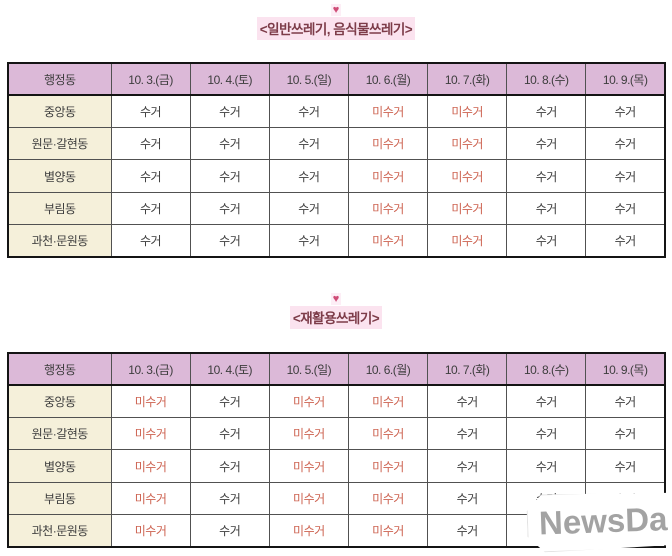  Describe the element at coordinates (59, 79) in the screenshot. I see `column-header-district: 행정동` at that location.